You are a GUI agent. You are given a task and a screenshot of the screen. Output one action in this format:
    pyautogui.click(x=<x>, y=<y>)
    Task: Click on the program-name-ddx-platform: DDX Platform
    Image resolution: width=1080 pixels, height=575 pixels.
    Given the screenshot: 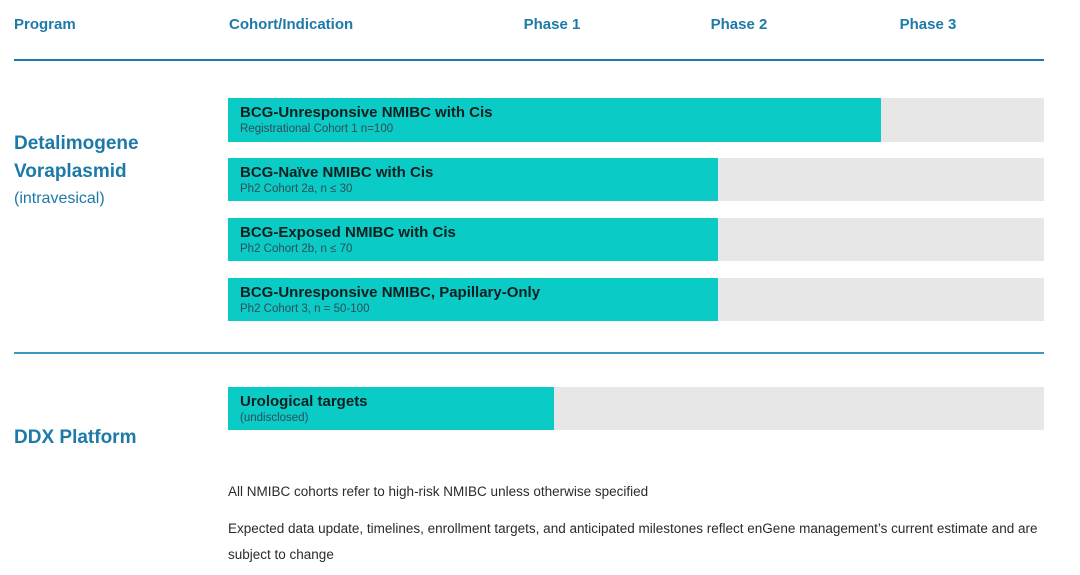 What is the action you would take?
    pyautogui.click(x=75, y=424)
    